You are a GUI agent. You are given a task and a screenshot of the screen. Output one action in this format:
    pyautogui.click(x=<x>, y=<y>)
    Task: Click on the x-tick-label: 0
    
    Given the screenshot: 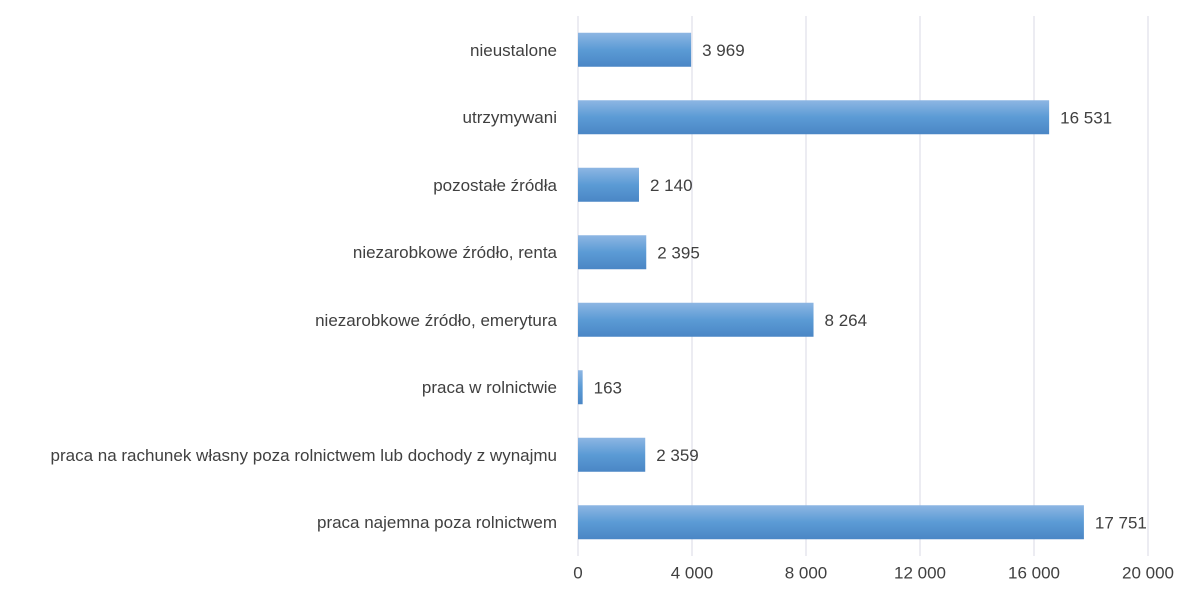 What is the action you would take?
    pyautogui.click(x=577, y=572)
    